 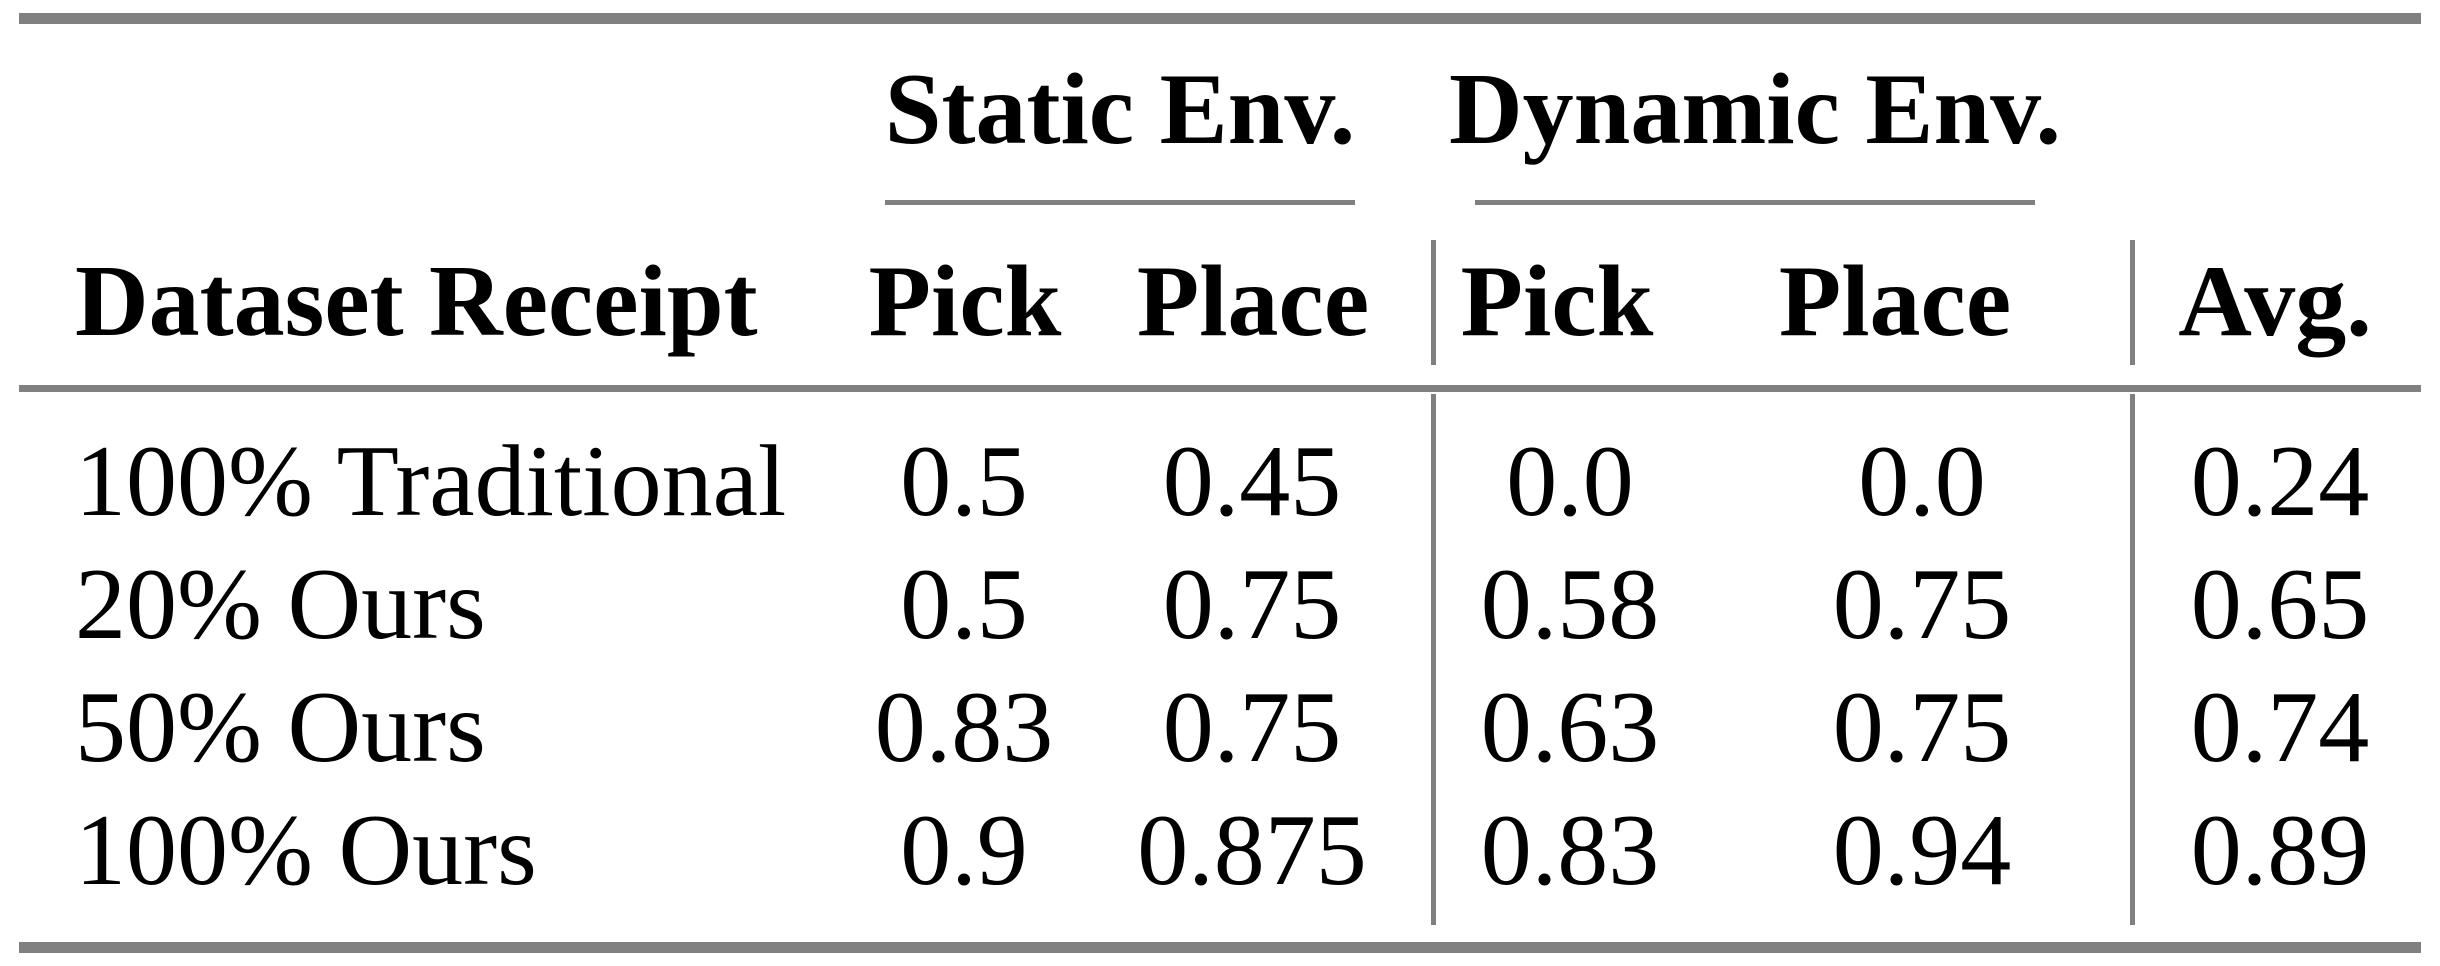 What do you see at coordinates (1252, 481) in the screenshot?
I see `cell-static-place: 0.45` at bounding box center [1252, 481].